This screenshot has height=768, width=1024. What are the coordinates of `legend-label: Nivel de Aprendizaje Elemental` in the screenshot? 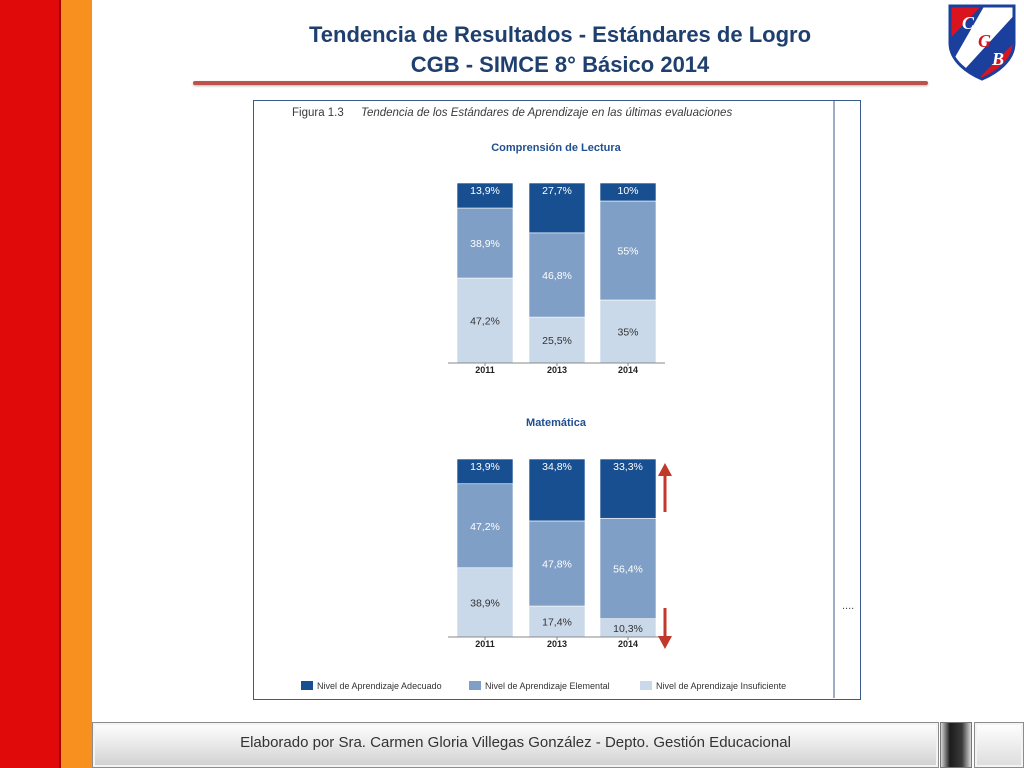 It's located at (547, 686).